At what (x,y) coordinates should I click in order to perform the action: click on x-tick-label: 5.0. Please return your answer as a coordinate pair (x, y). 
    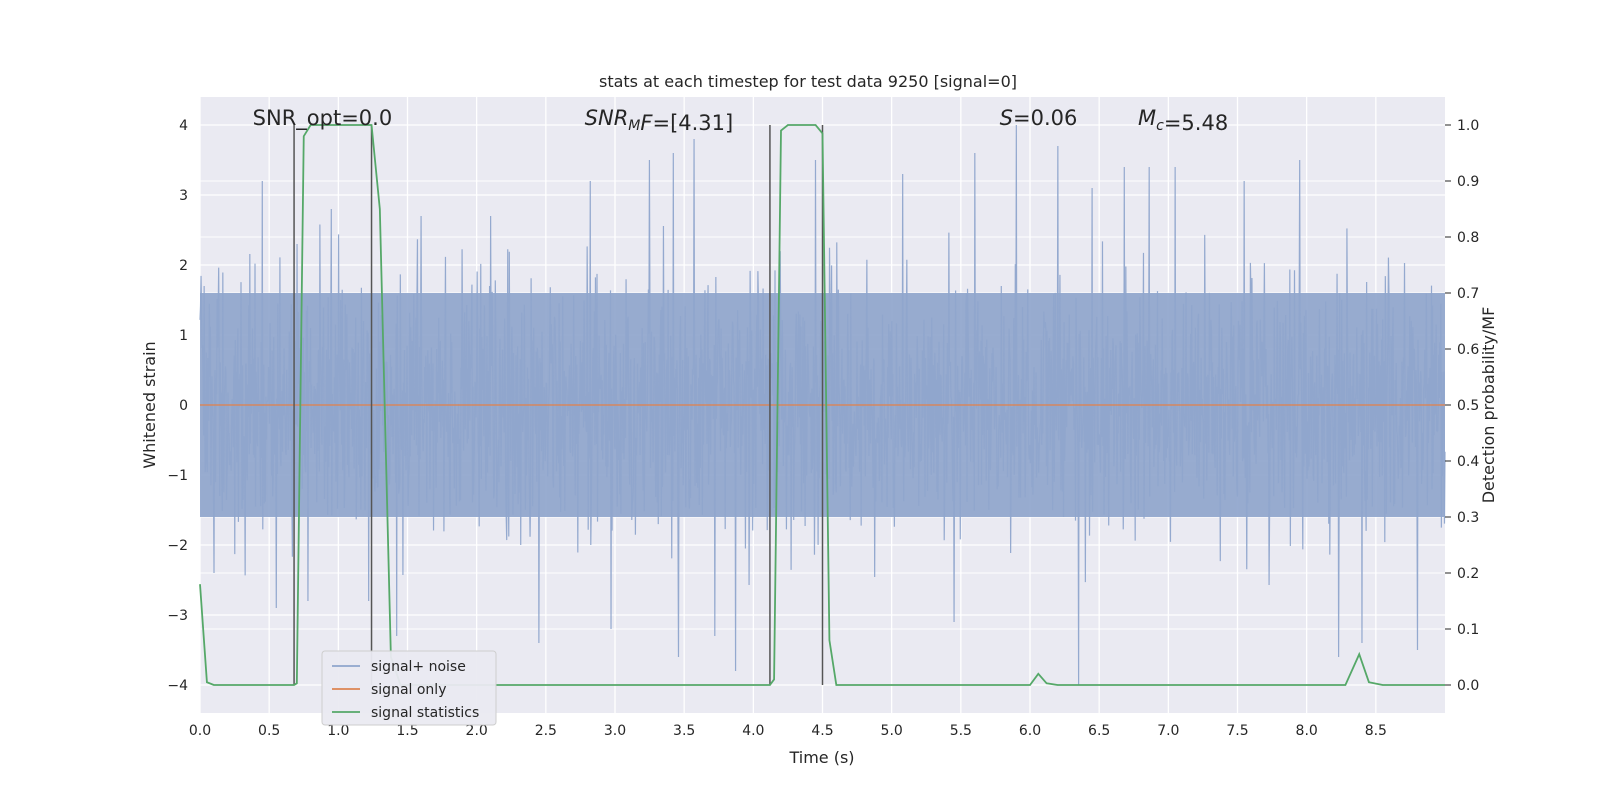
    Looking at the image, I should click on (892, 731).